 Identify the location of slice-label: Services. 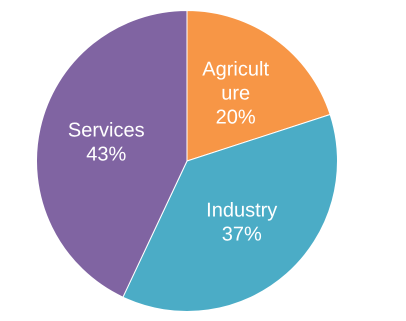
(106, 130).